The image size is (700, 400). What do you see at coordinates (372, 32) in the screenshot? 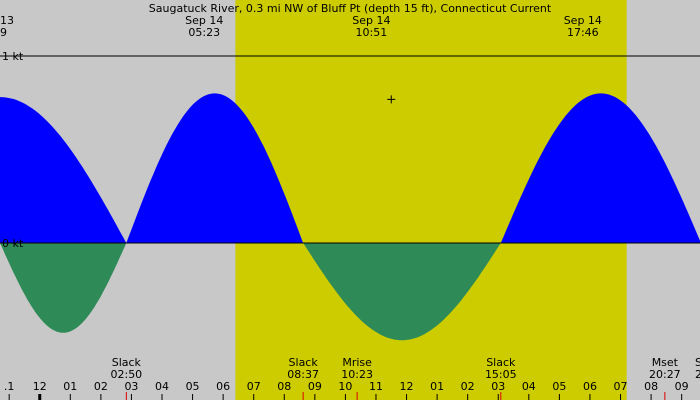
I see `peak-time-label: 10:51` at bounding box center [372, 32].